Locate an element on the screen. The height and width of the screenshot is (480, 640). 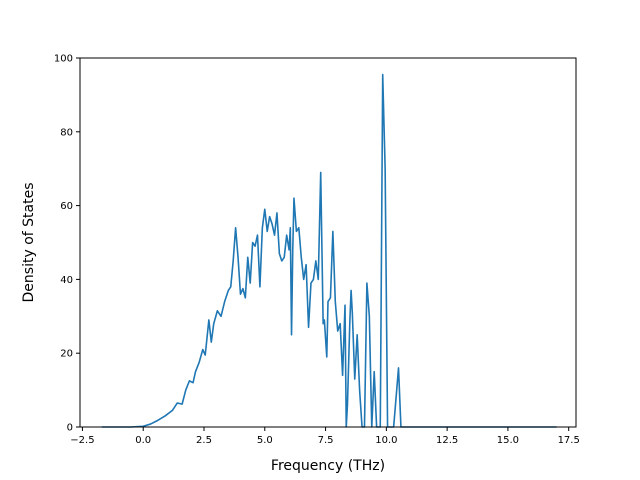
y-tick-label: 100 is located at coordinates (63, 59).